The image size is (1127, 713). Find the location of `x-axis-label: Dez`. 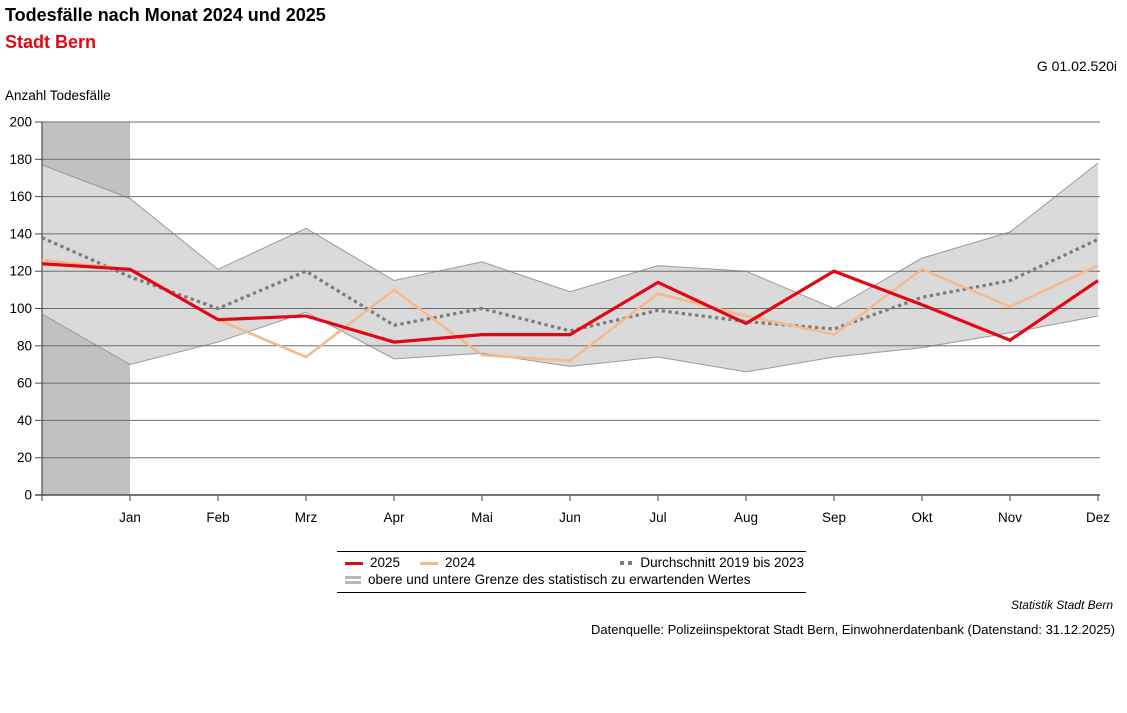

x-axis-label: Dez is located at coordinates (1098, 517).